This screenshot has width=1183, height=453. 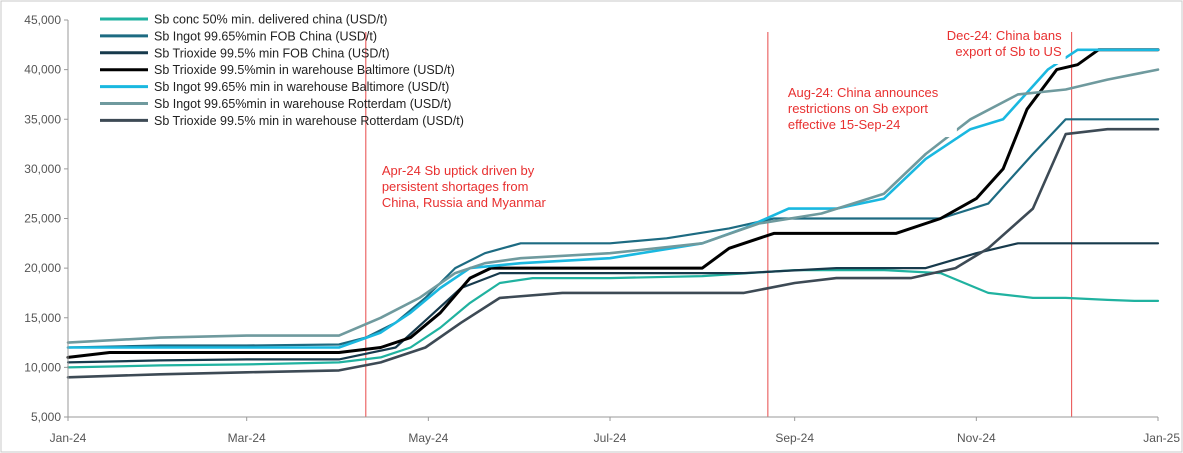 What do you see at coordinates (270, 20) in the screenshot?
I see `legend-label: Sb conc 50% min. delivered china (USD/t)` at bounding box center [270, 20].